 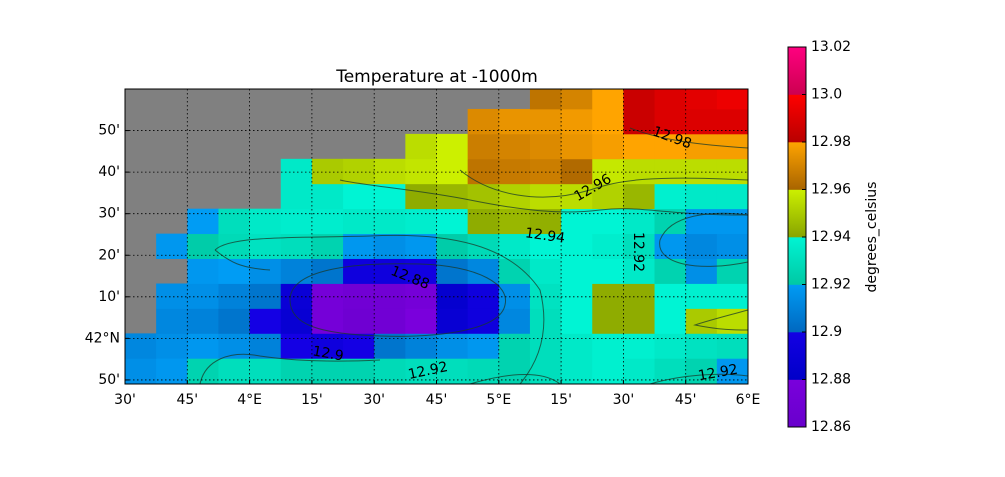 What do you see at coordinates (561, 400) in the screenshot?
I see `x-tick-label: 15'` at bounding box center [561, 400].